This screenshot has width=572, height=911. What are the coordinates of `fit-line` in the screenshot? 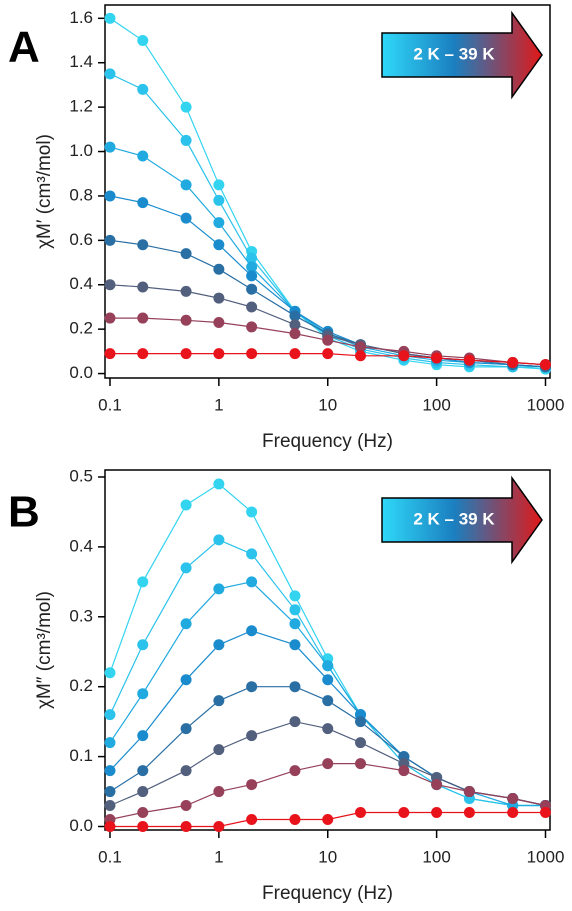 It's located at (327, 792).